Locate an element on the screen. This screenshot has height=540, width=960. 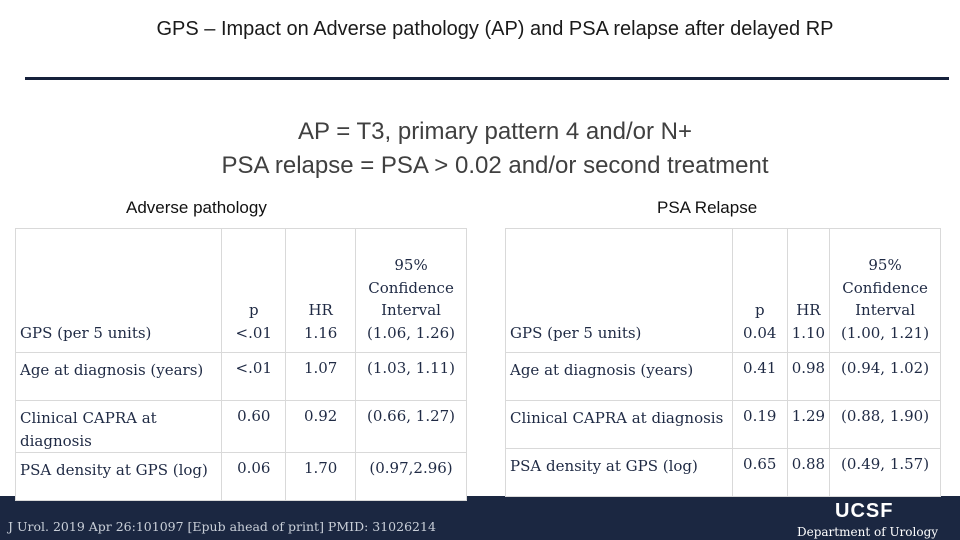
adverse-pathology-label: Adverse pathology is located at coordinates (196, 207).